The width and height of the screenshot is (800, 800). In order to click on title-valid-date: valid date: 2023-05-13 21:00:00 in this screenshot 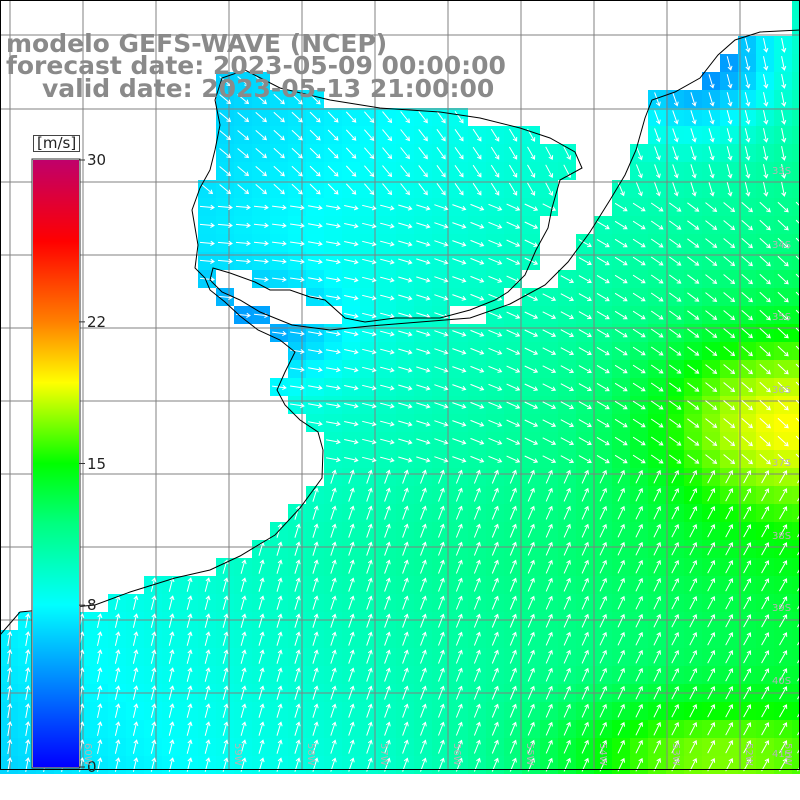, I will do `click(268, 88)`.